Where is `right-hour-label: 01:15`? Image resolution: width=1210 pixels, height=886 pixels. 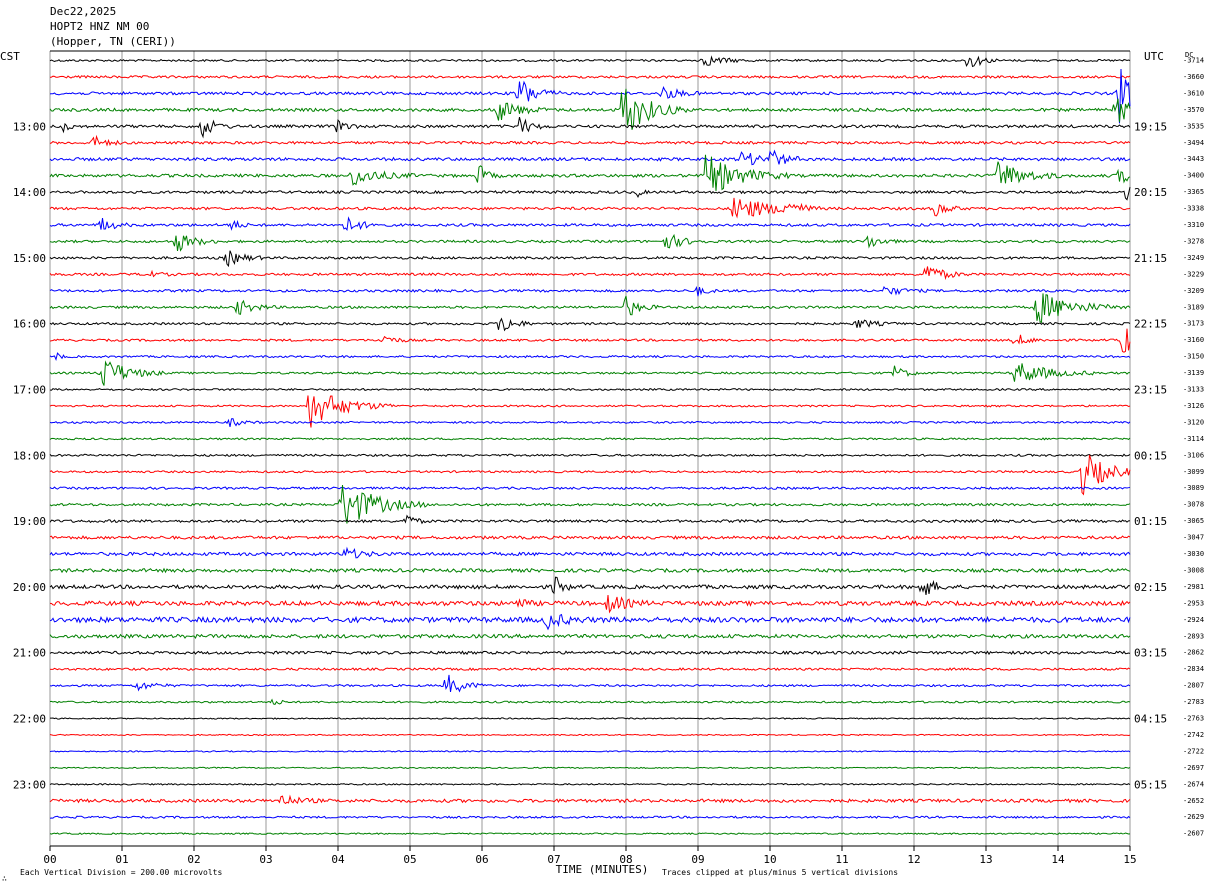
right-hour-label: 01:15 is located at coordinates (1150, 521).